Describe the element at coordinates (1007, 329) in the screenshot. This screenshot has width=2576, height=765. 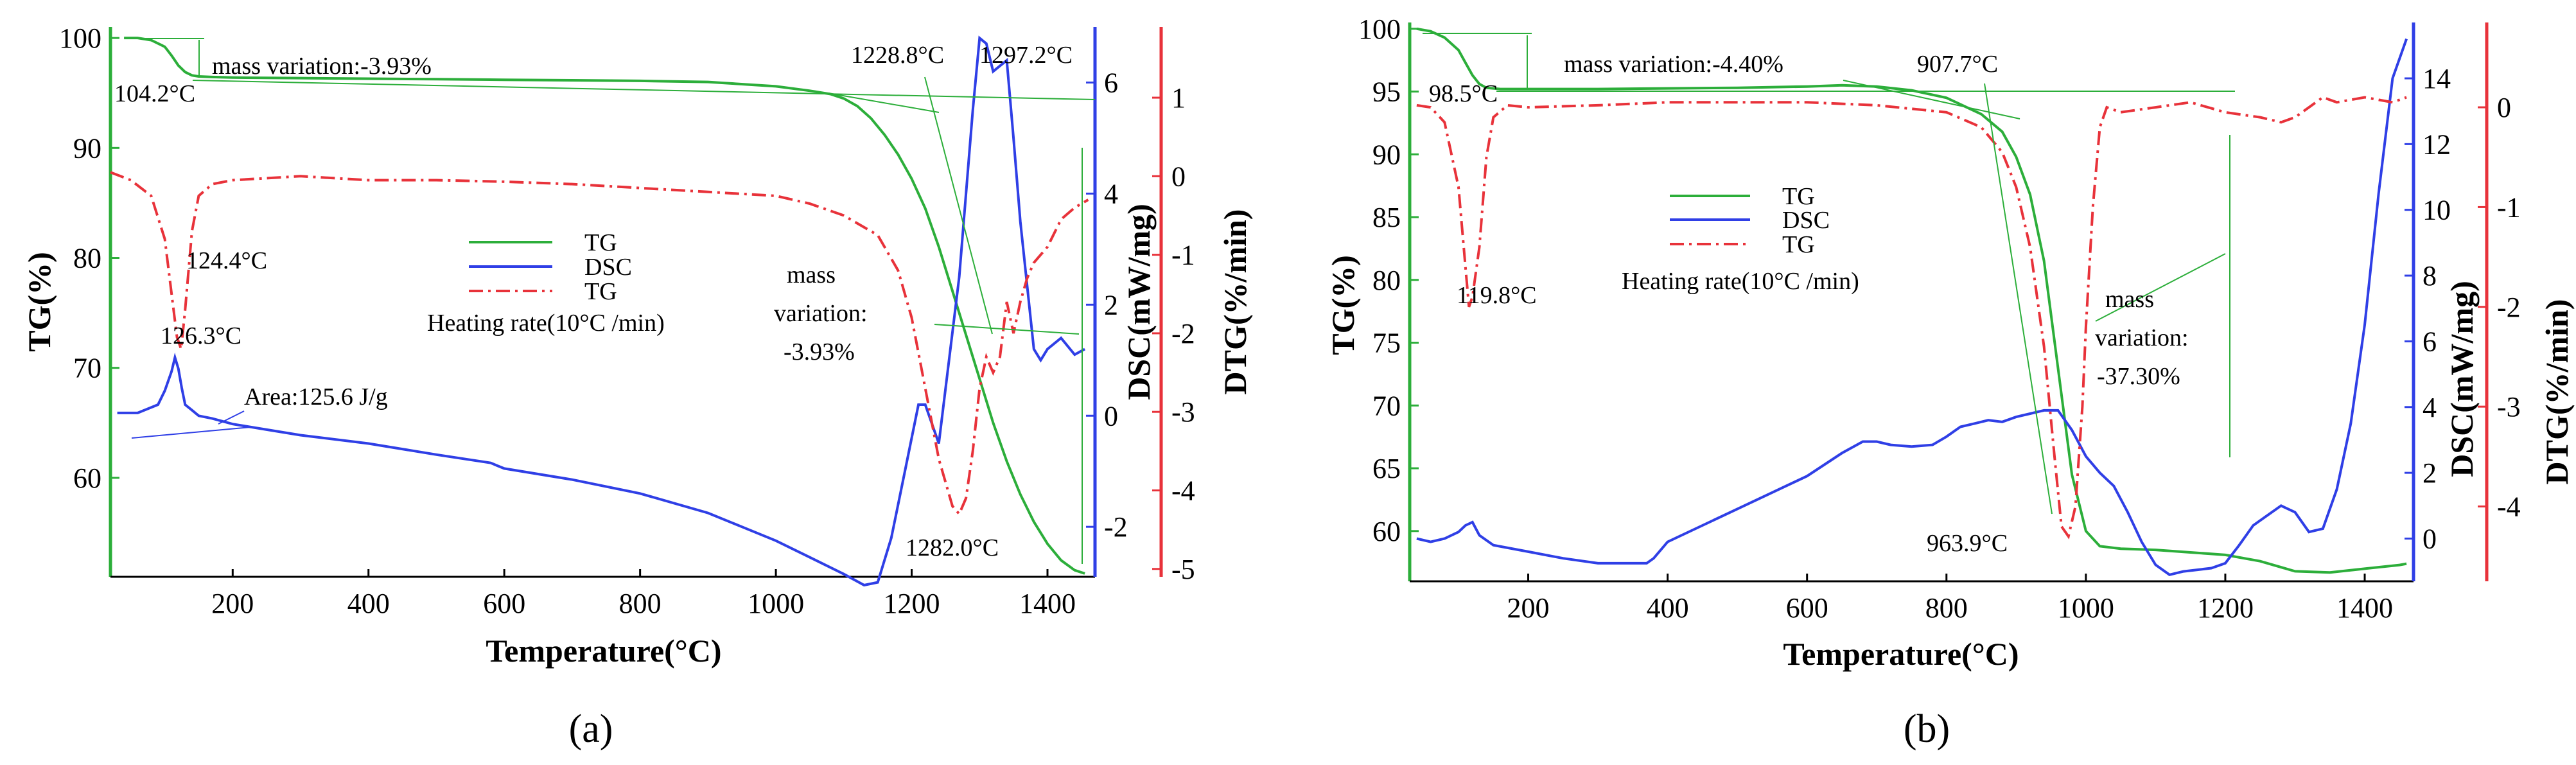
I see `mass-var-pointer-a` at that location.